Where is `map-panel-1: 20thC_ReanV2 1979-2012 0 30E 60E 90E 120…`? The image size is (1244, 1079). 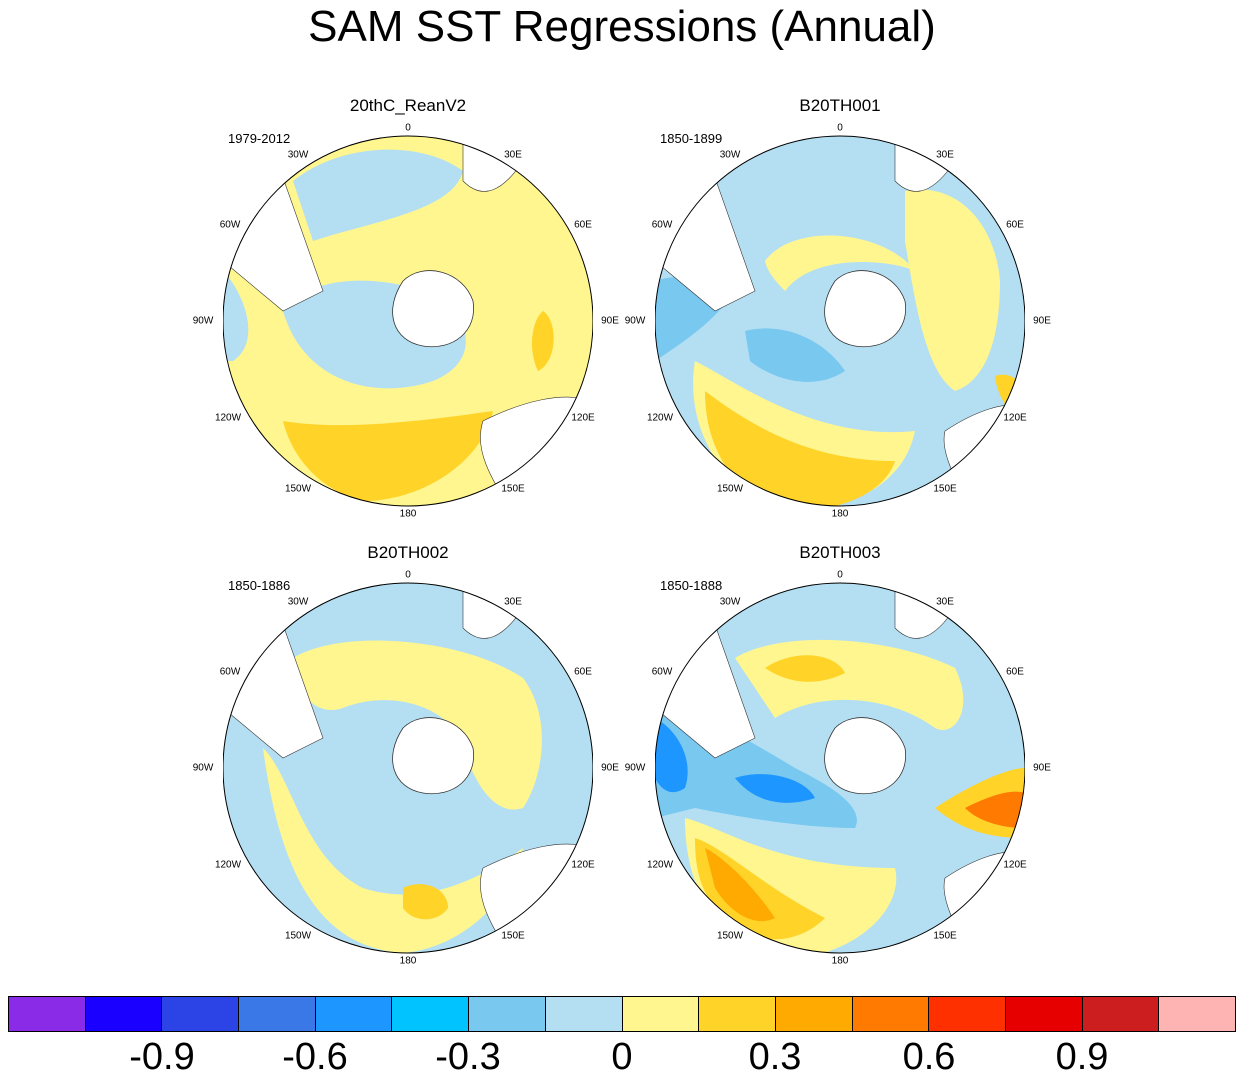 map-panel-1: 20thC_ReanV2 1979-2012 0 30E 60E 90E 120… is located at coordinates (406, 308).